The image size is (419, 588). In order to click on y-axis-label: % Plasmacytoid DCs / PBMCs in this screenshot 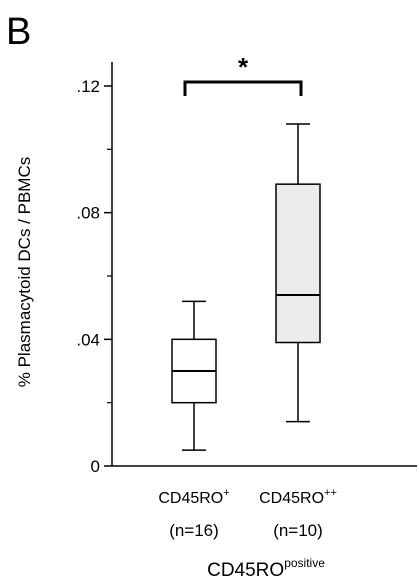, I will do `click(24, 272)`.